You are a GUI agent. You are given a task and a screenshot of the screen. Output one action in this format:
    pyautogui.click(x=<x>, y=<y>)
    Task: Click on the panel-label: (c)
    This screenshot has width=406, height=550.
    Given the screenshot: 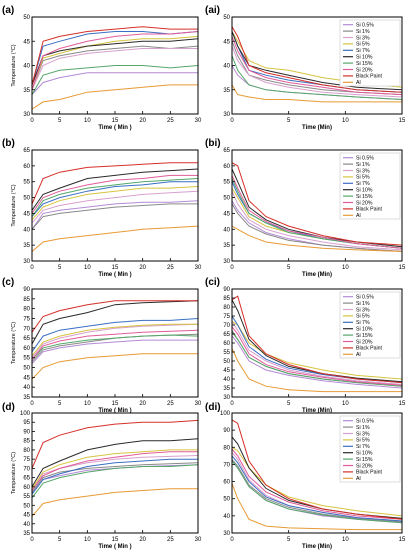 What is the action you would take?
    pyautogui.click(x=8, y=282)
    